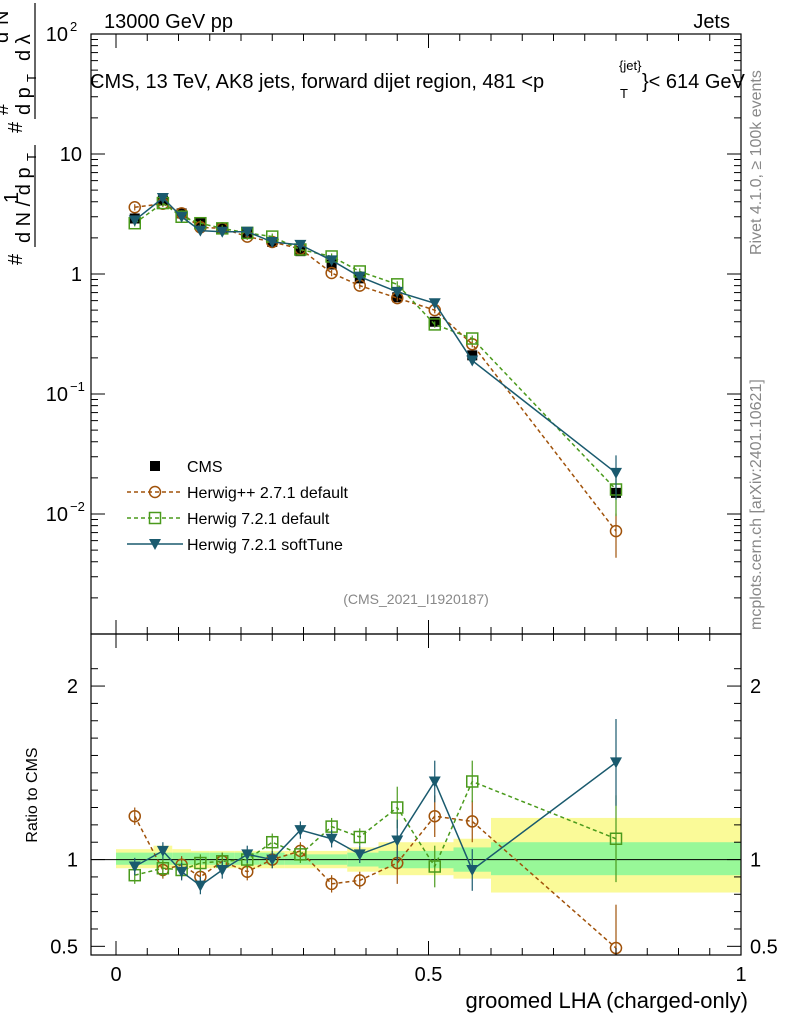 Image resolution: width=786 pixels, height=1024 pixels. What do you see at coordinates (756, 504) in the screenshot?
I see `mcplots-label: mcplots.cern.ch [arXiv:2401.10621]` at bounding box center [756, 504].